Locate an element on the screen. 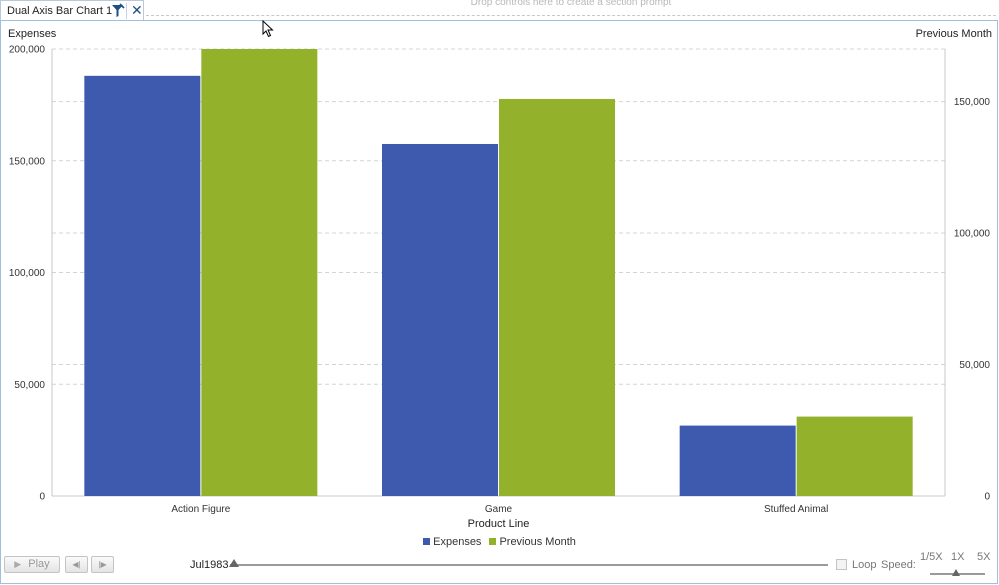 The image size is (999, 585). time-value-label: Jul1983 is located at coordinates (209, 565).